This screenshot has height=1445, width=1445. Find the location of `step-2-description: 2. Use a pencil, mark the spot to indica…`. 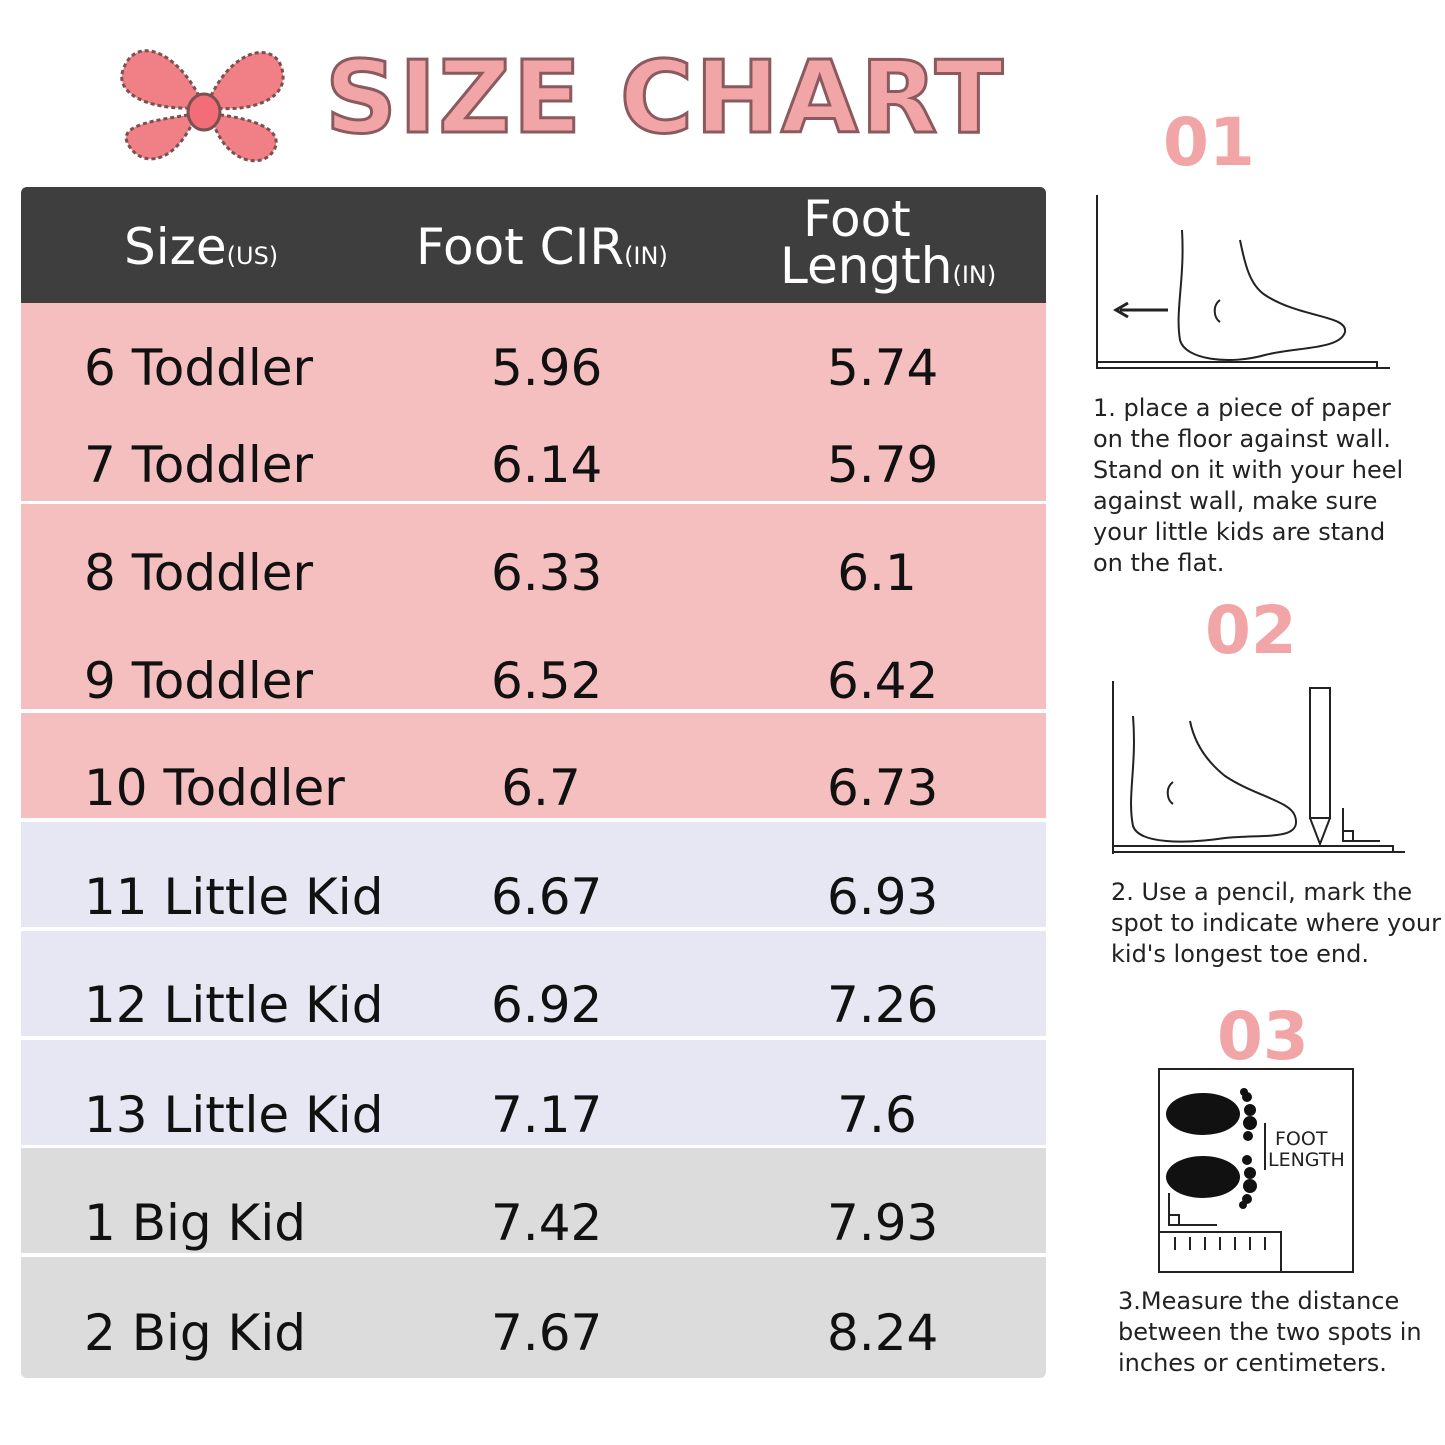

step-2-description: 2. Use a pencil, mark the spot to indica… is located at coordinates (1276, 923).